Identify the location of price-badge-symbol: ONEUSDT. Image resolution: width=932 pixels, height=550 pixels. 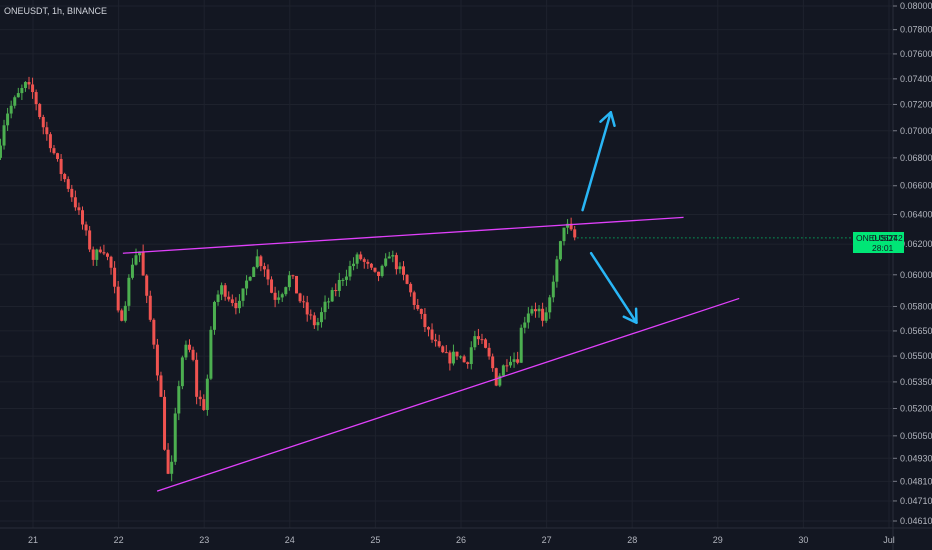
(877, 238).